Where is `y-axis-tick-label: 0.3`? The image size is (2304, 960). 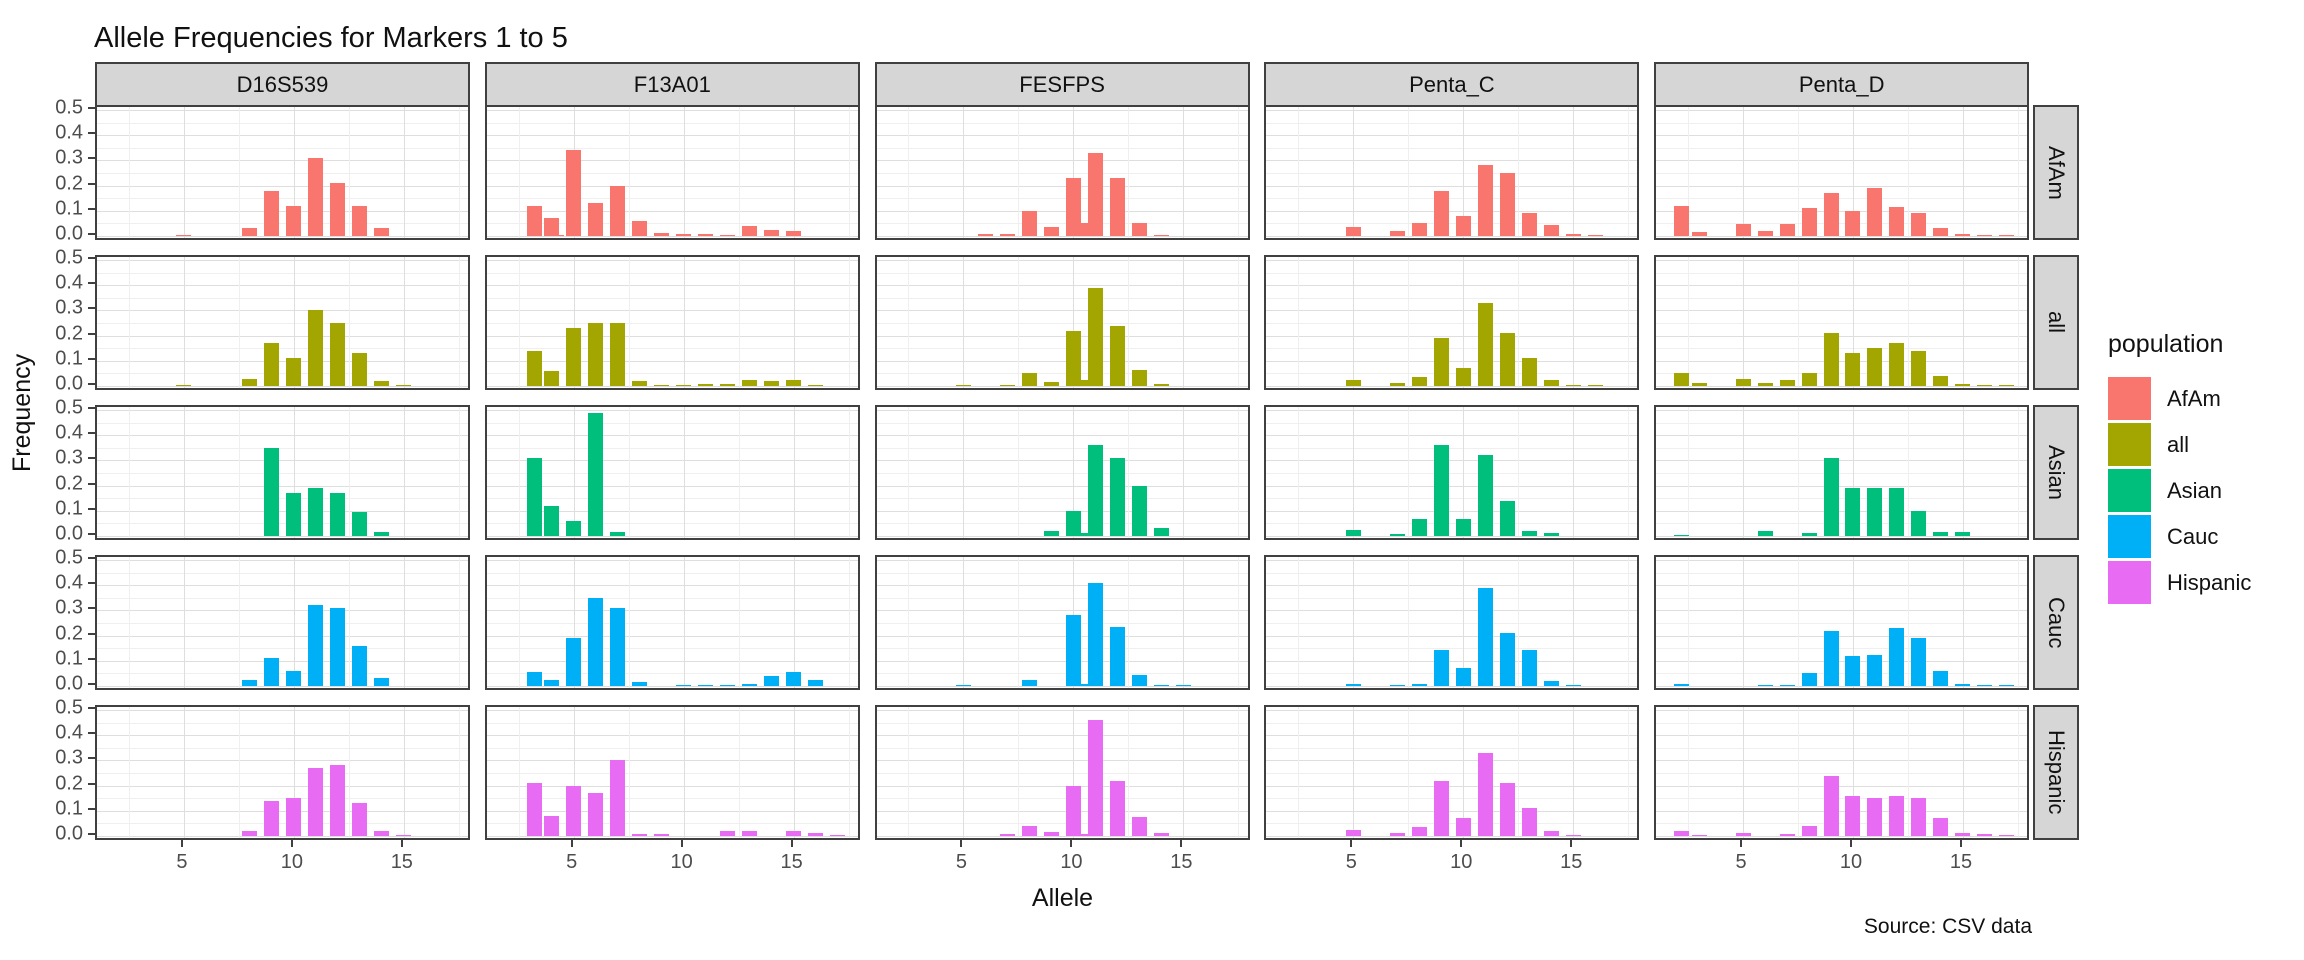
y-axis-tick-label: 0.3 is located at coordinates (69, 307).